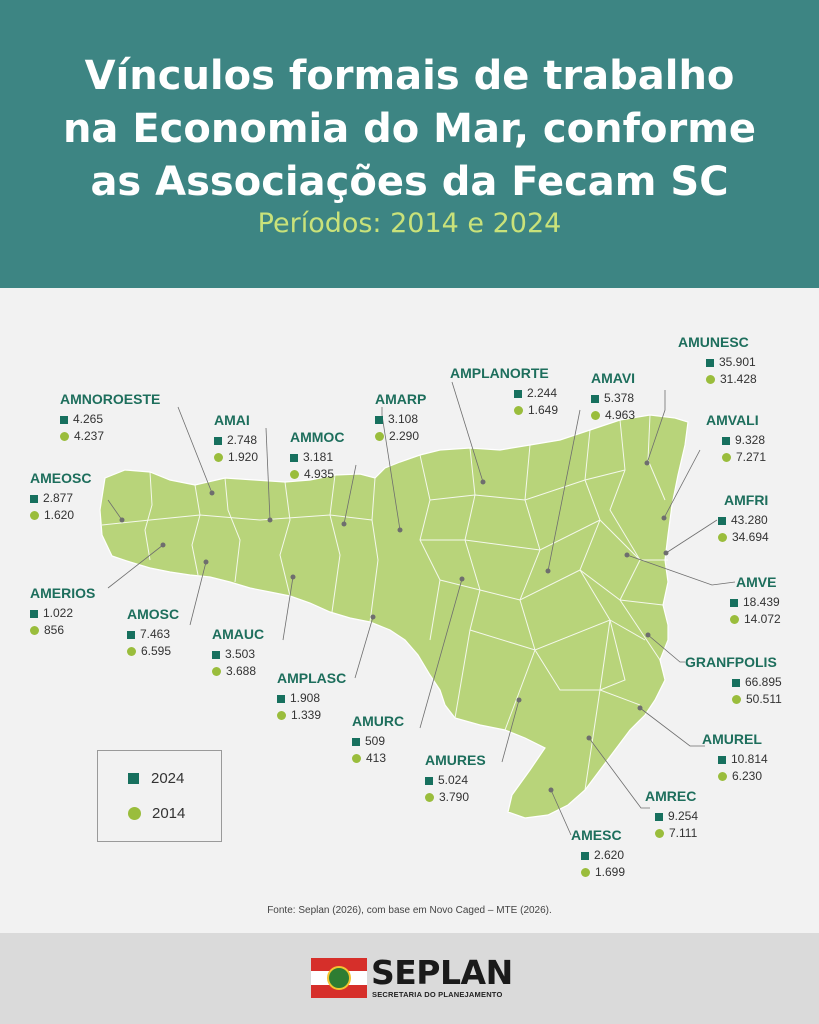 The image size is (819, 1024). Describe the element at coordinates (409, 76) in the screenshot. I see `title-line-1: Vínculos formais de trabalho` at that location.